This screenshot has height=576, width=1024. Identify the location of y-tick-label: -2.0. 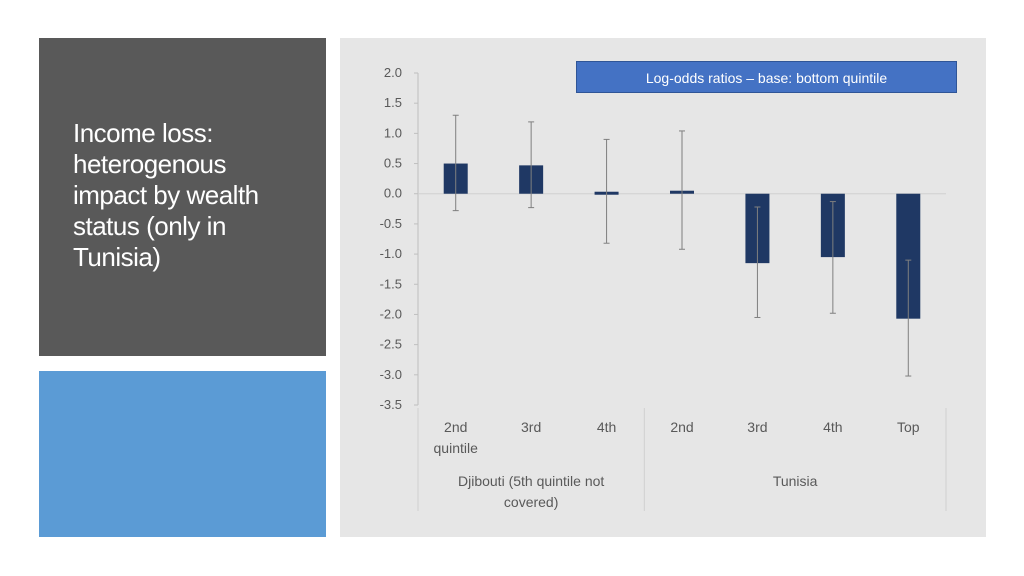
(391, 313).